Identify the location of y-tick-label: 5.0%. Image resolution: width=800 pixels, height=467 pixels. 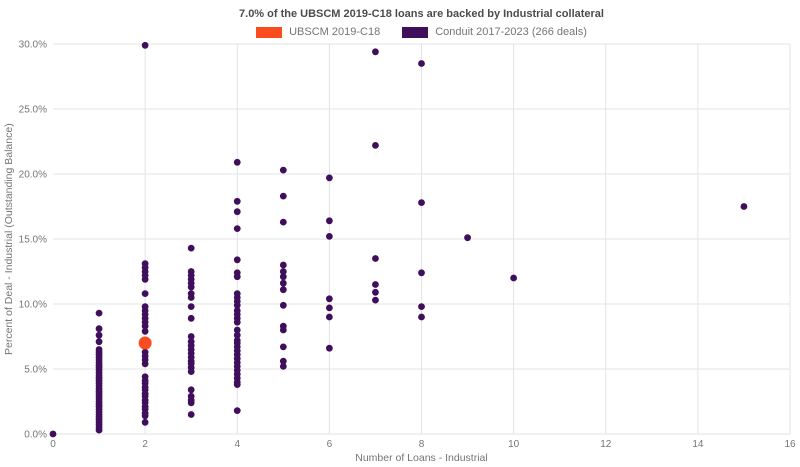
(35, 370).